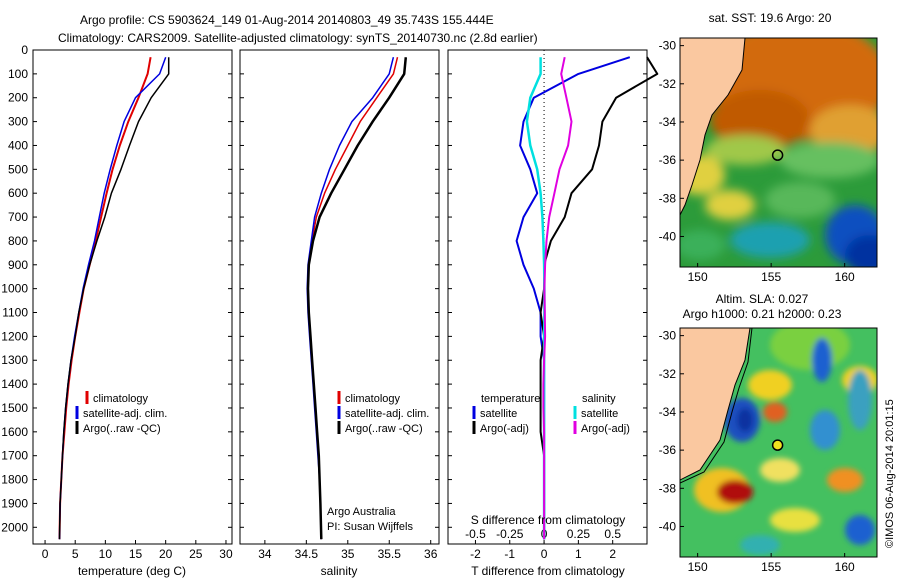 The image size is (900, 580). Describe the element at coordinates (18, 217) in the screenshot. I see `depth-tick-label: 700` at that location.